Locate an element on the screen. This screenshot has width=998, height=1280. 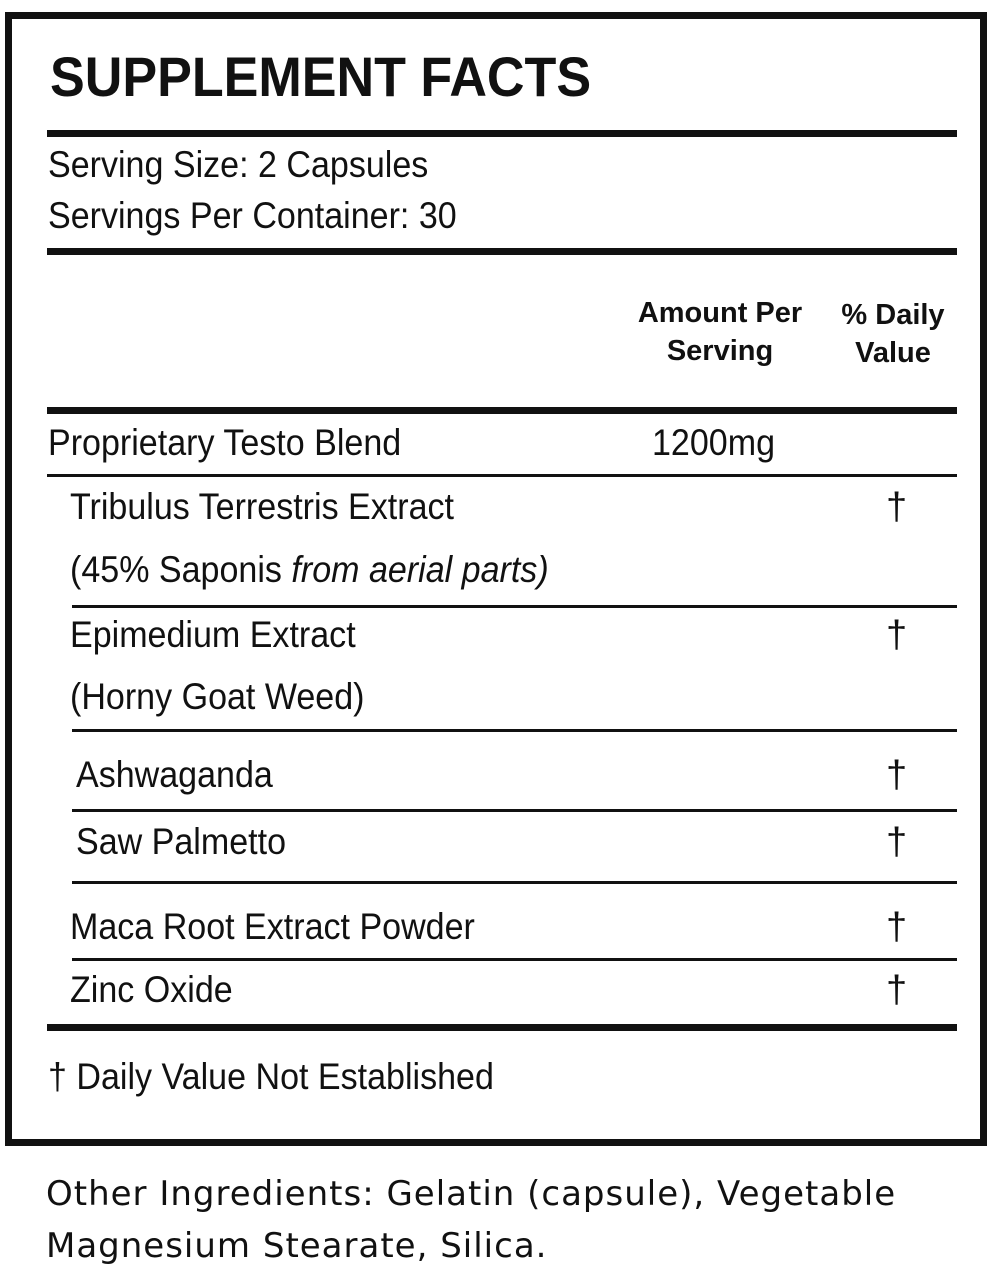
header-line: % Daily is located at coordinates (893, 315).